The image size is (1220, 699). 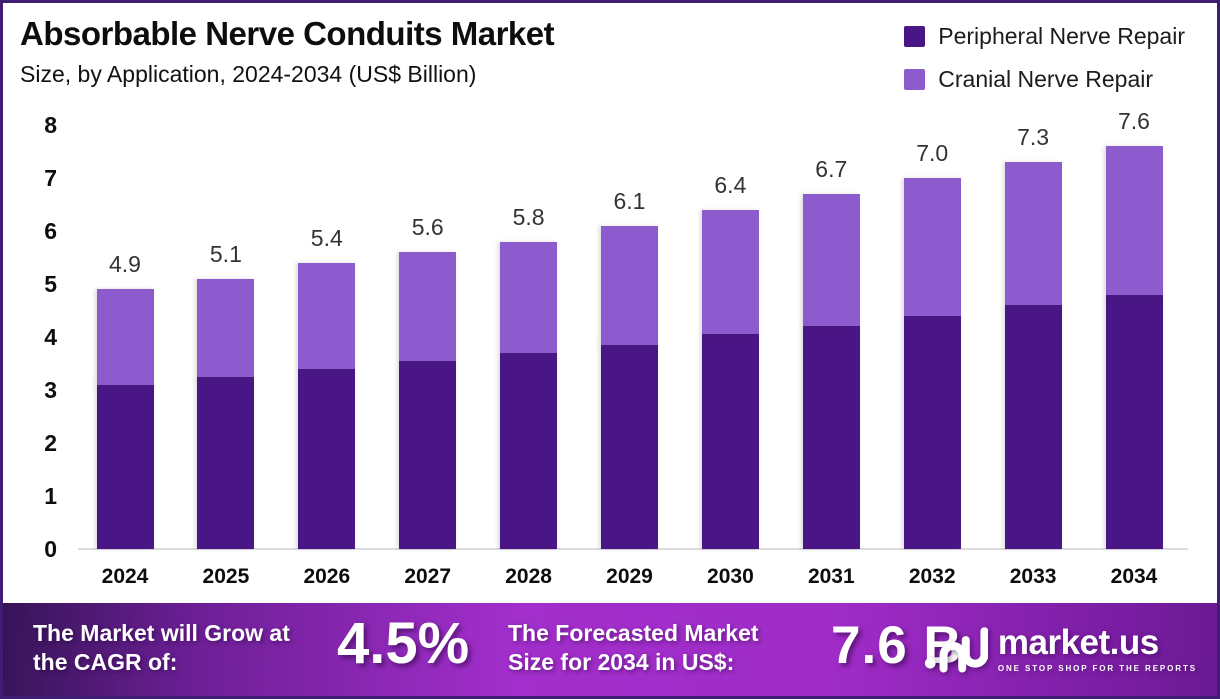 I want to click on legend-swatch-cranial, so click(x=915, y=79).